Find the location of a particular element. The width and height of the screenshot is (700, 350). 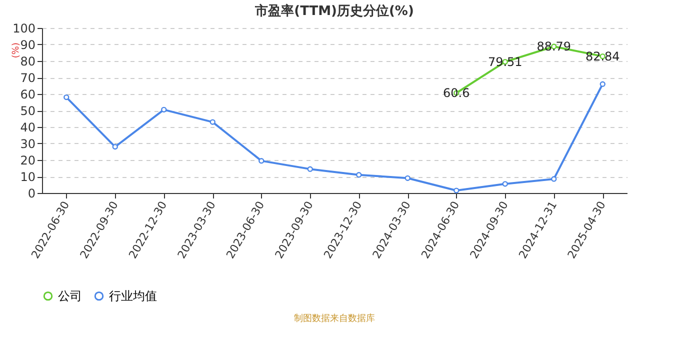

chart-title: 市盈率(TTM)历史分位(%) is located at coordinates (334, 11).